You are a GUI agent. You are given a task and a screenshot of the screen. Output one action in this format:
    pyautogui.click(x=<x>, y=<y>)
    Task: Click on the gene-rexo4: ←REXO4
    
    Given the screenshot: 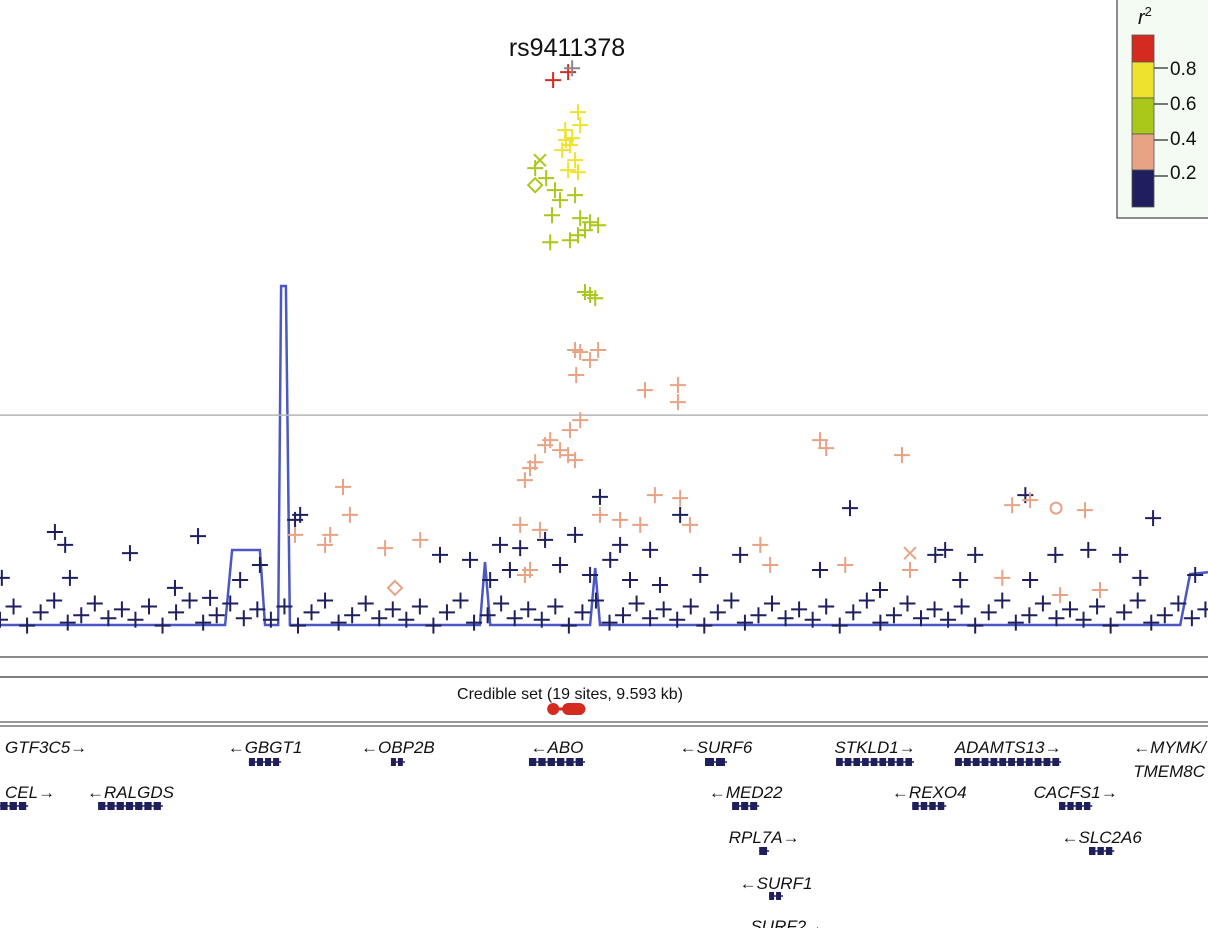 What is the action you would take?
    pyautogui.click(x=929, y=796)
    